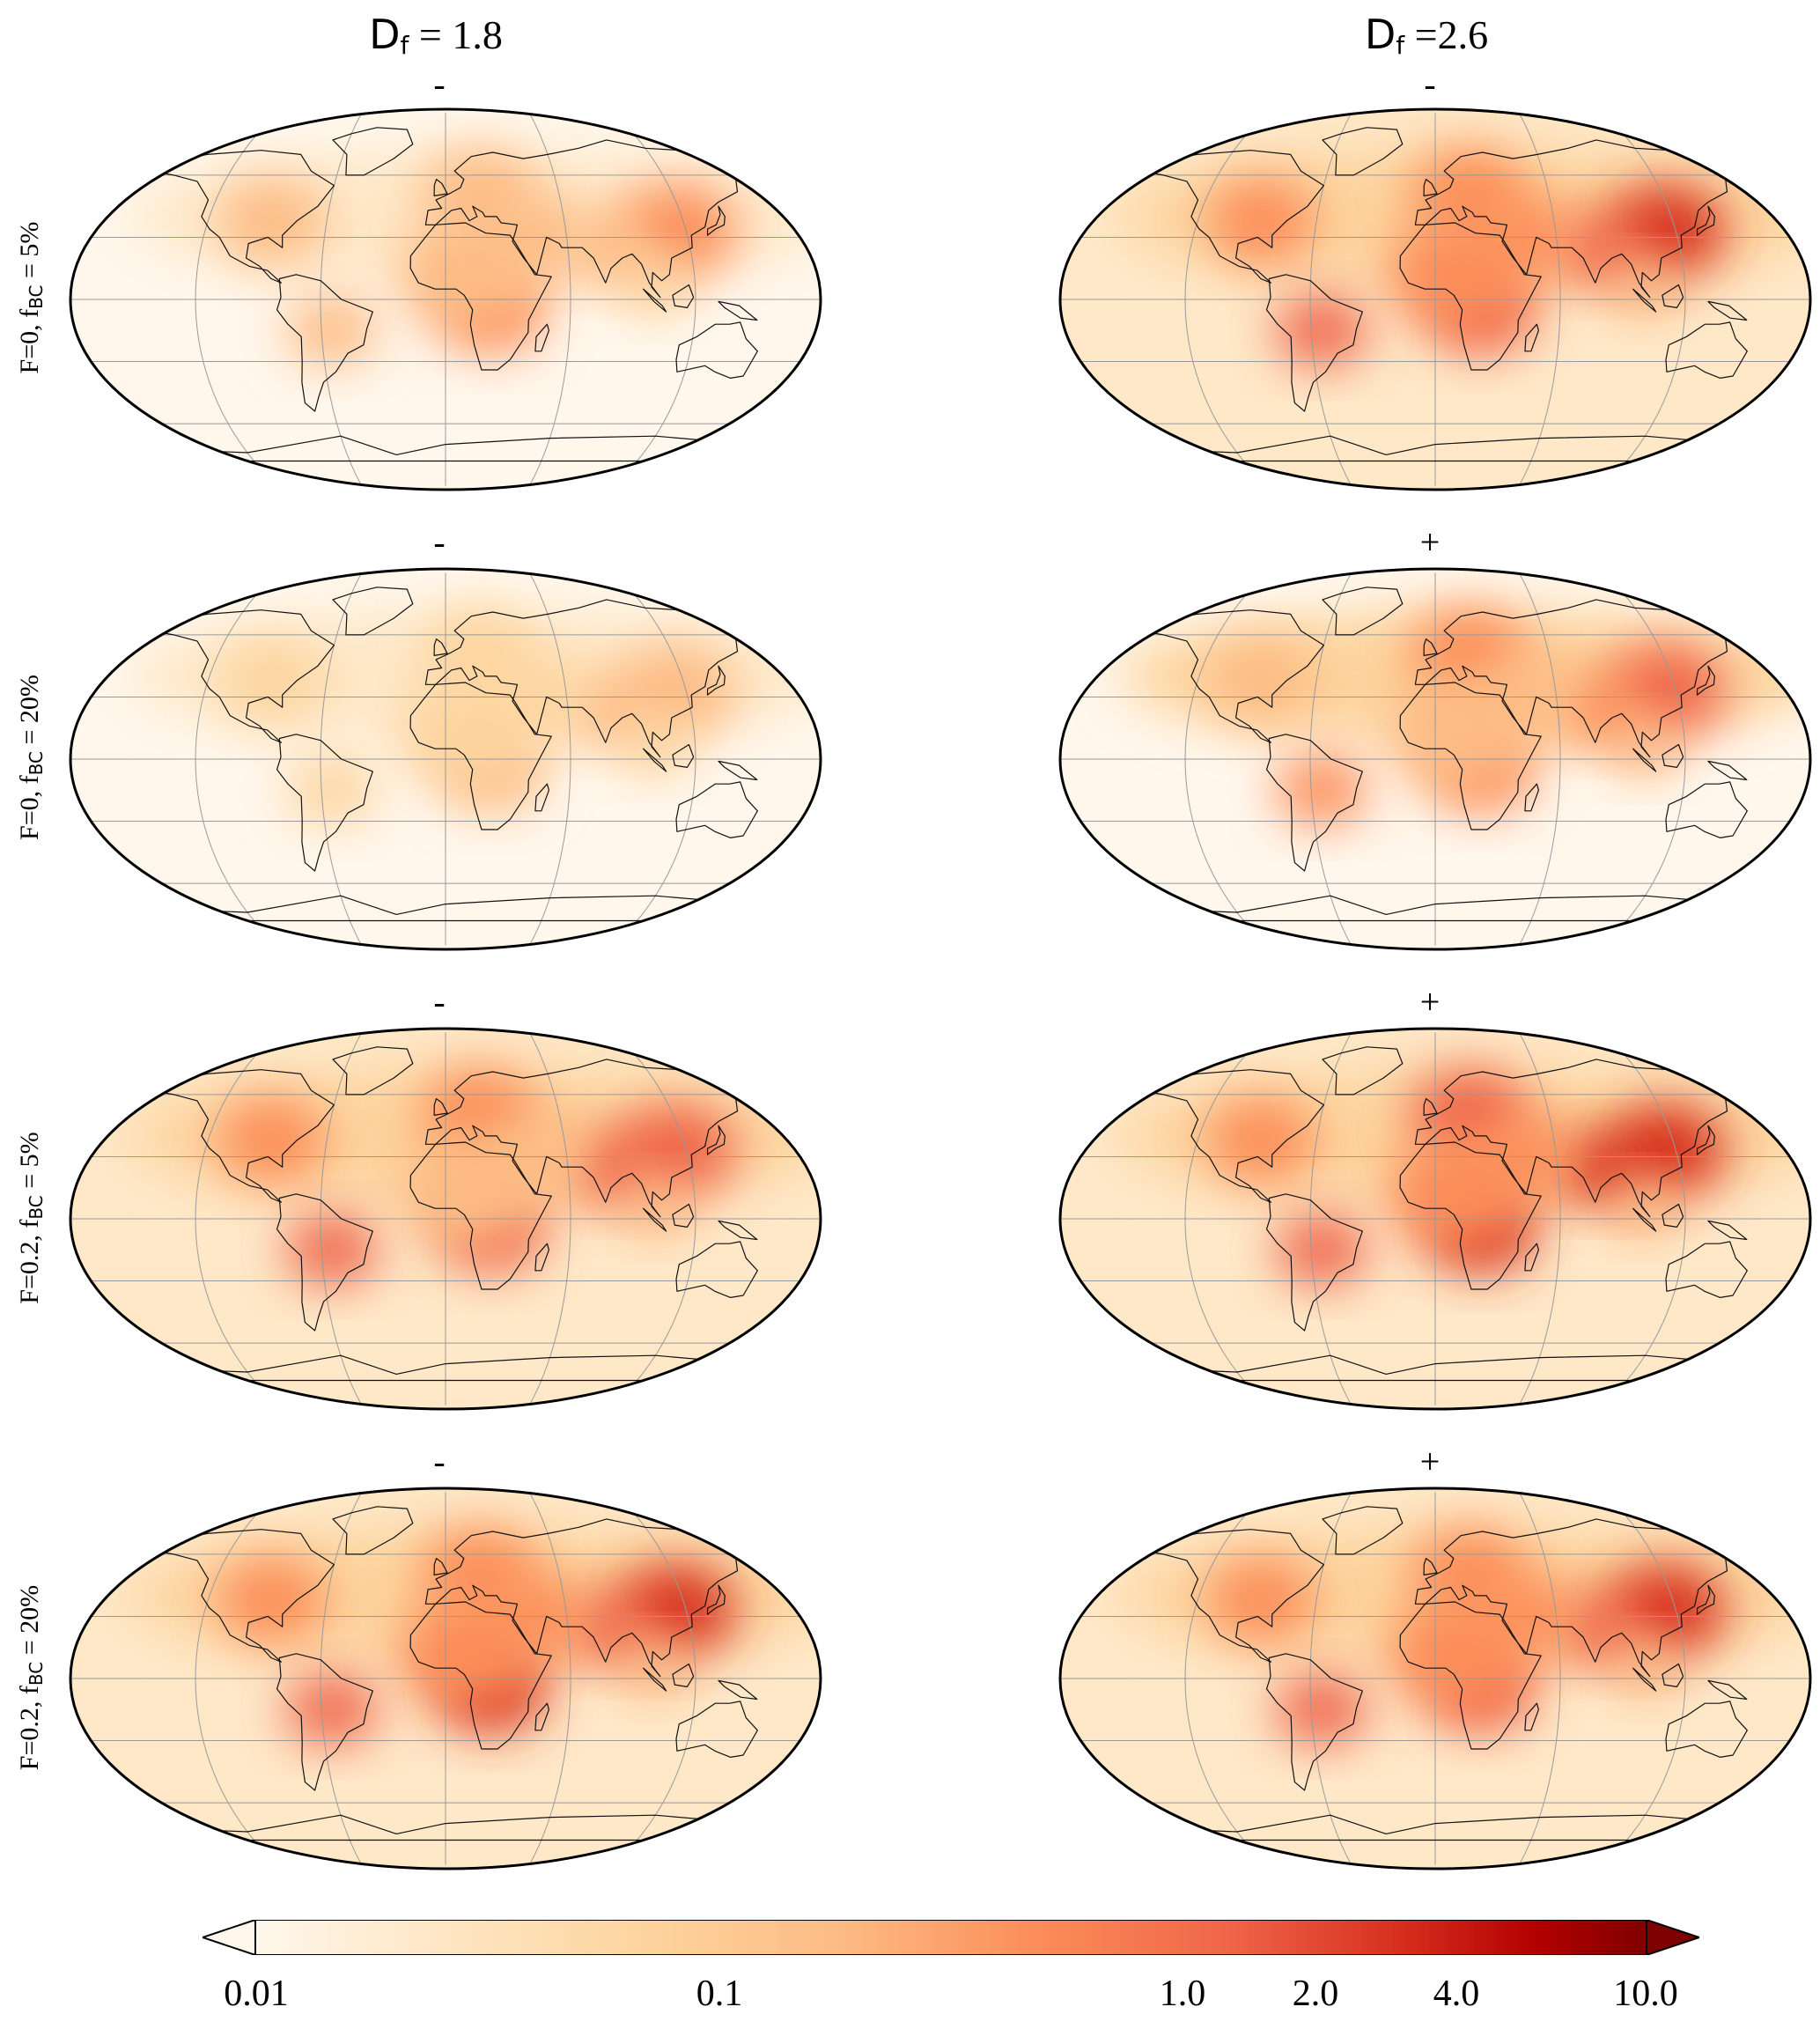 The image size is (1820, 2029). Describe the element at coordinates (445, 1219) in the screenshot. I see `map-panel-r3-c1` at that location.